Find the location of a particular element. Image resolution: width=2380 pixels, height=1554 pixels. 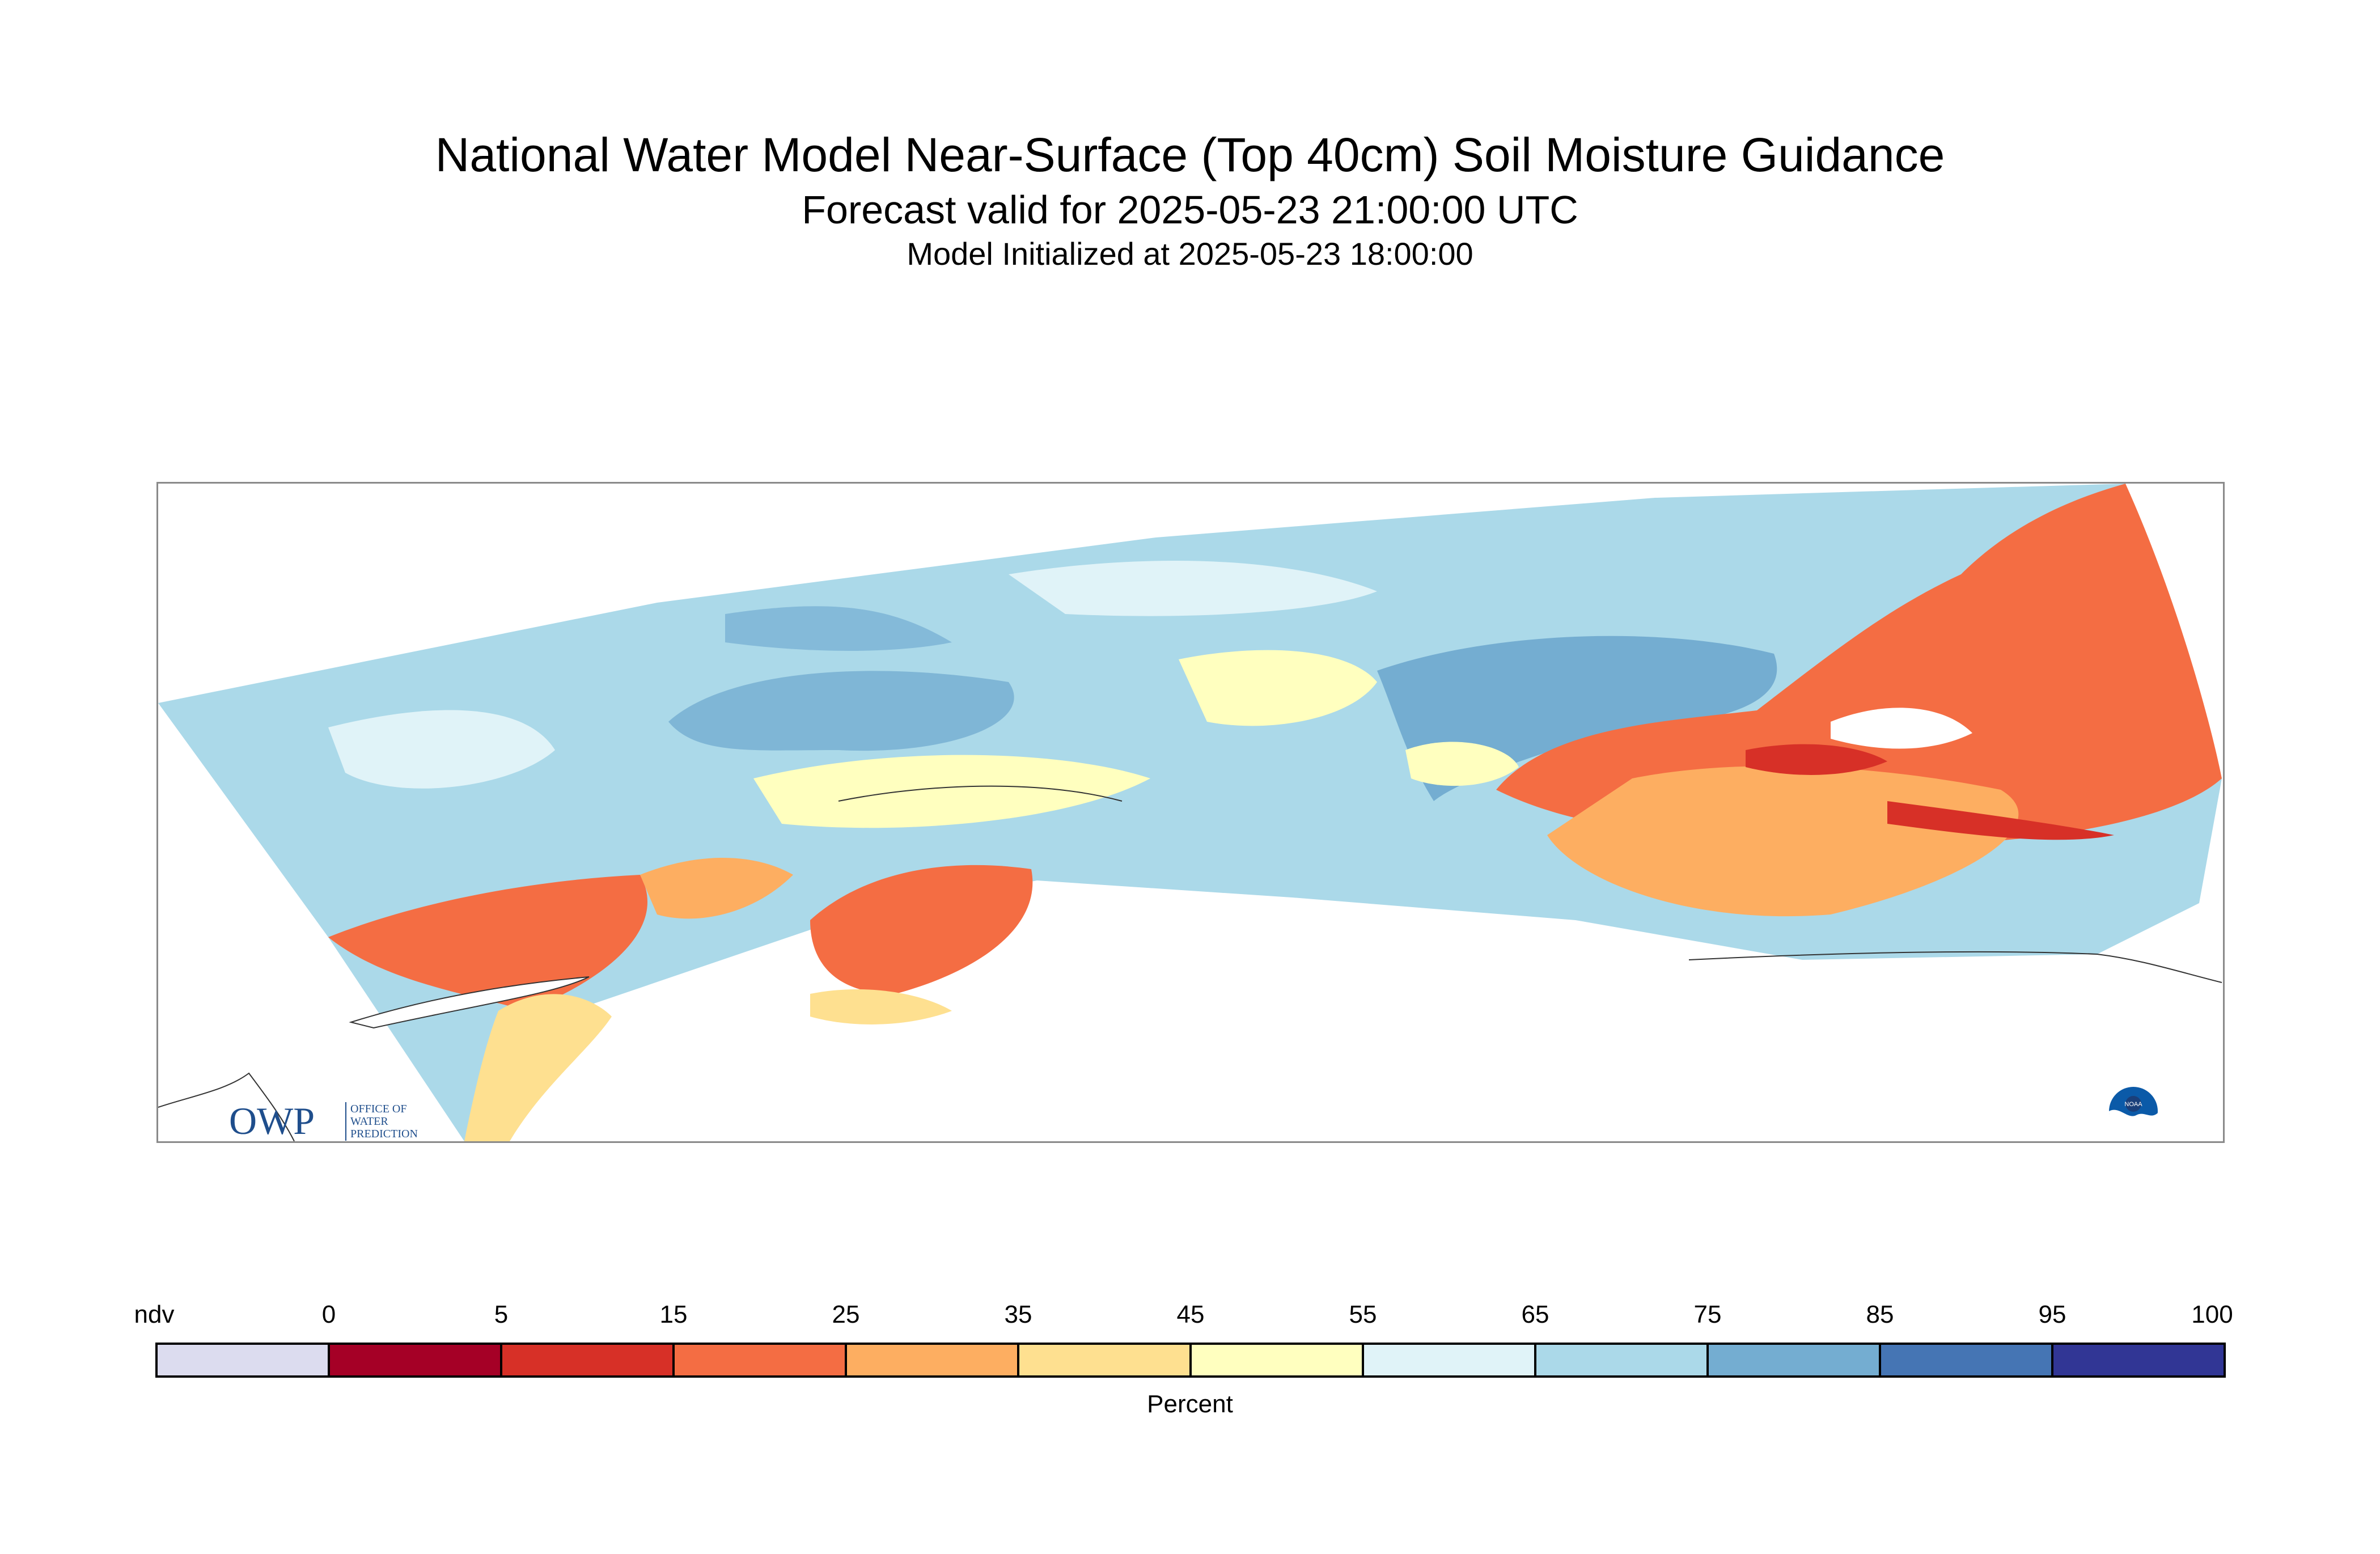

colorbar-tick-label: 85 is located at coordinates (1880, 1314).